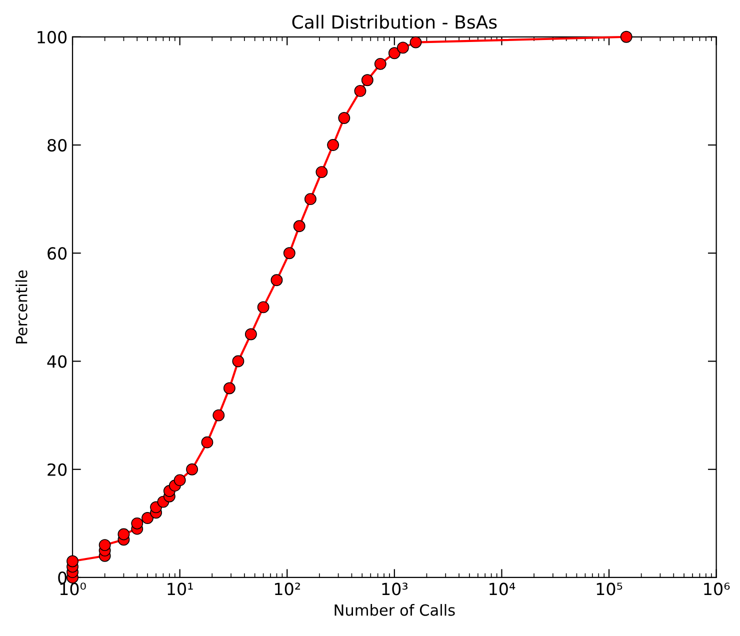 The width and height of the screenshot is (740, 636). Describe the element at coordinates (57, 253) in the screenshot. I see `y-tick-label: 60` at that location.